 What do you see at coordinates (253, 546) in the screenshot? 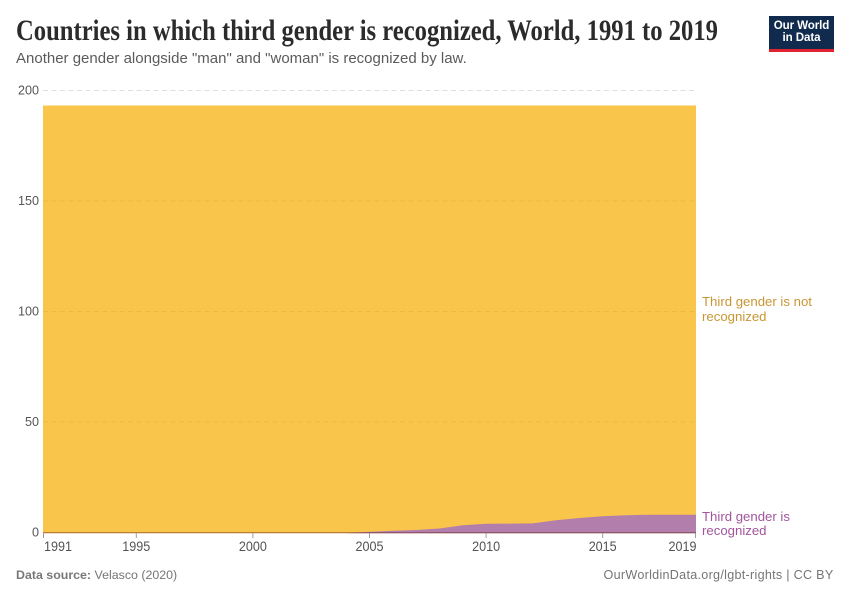
I see `svg-text: 2000` at bounding box center [253, 546].